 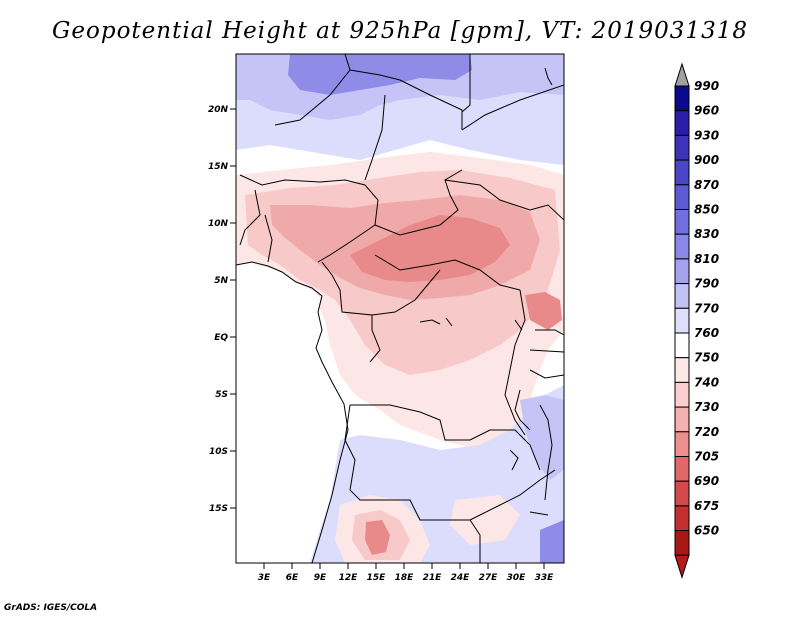 I want to click on lon-label-18e: 18E, so click(x=405, y=578).